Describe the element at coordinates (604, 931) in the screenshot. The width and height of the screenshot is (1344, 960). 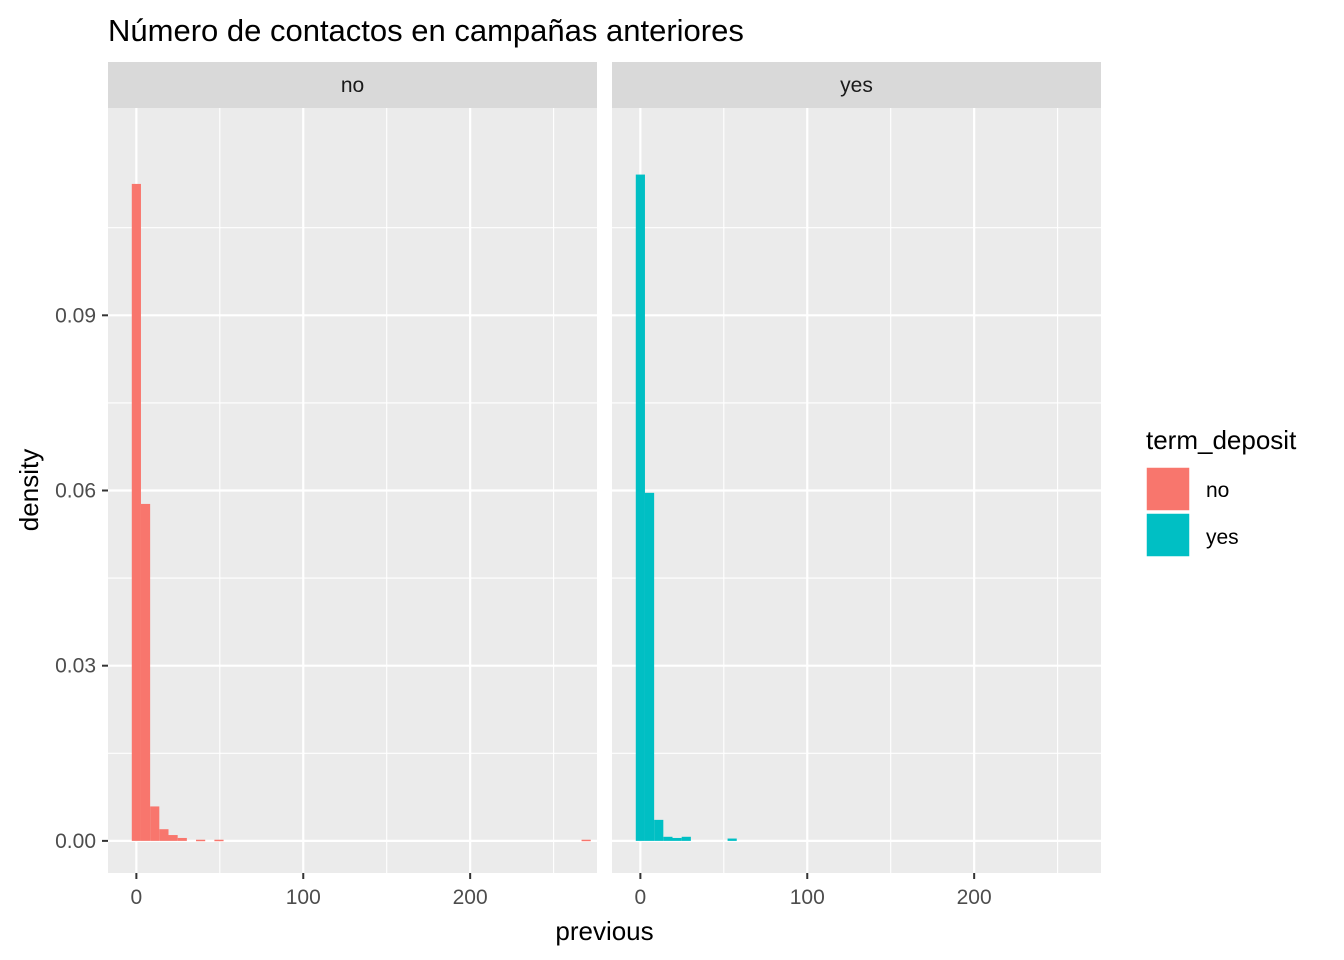
I see `x-axis-title: previous` at that location.